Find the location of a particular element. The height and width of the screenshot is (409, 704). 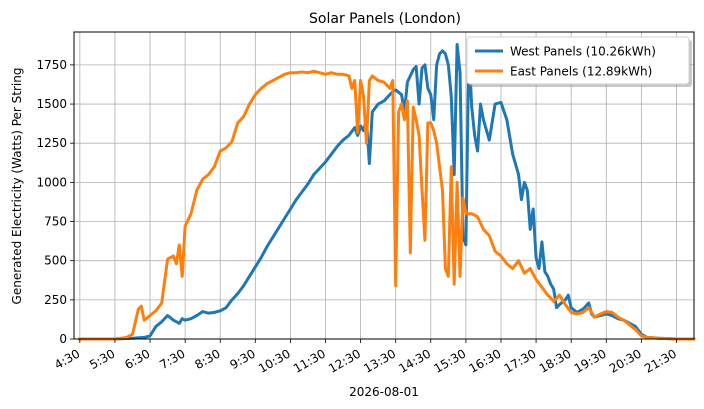

y-axis: 0 250 500 750 1000 1250 1500 1750 is located at coordinates (55, 202).